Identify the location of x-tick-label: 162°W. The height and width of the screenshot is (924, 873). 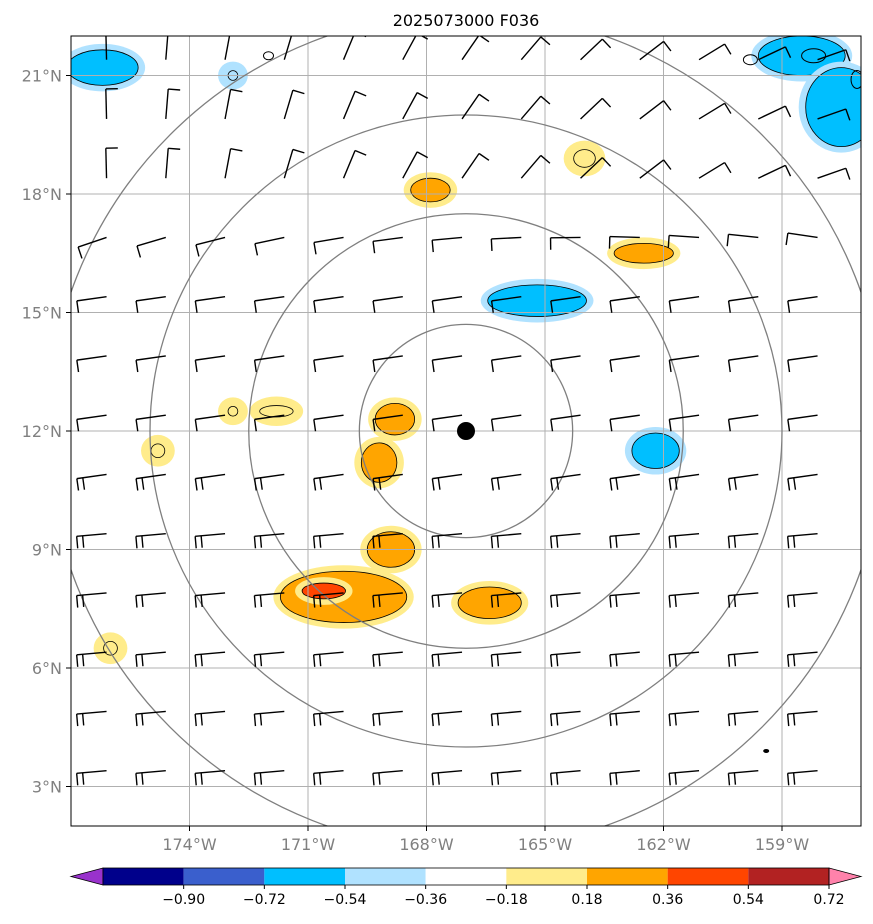
(663, 844).